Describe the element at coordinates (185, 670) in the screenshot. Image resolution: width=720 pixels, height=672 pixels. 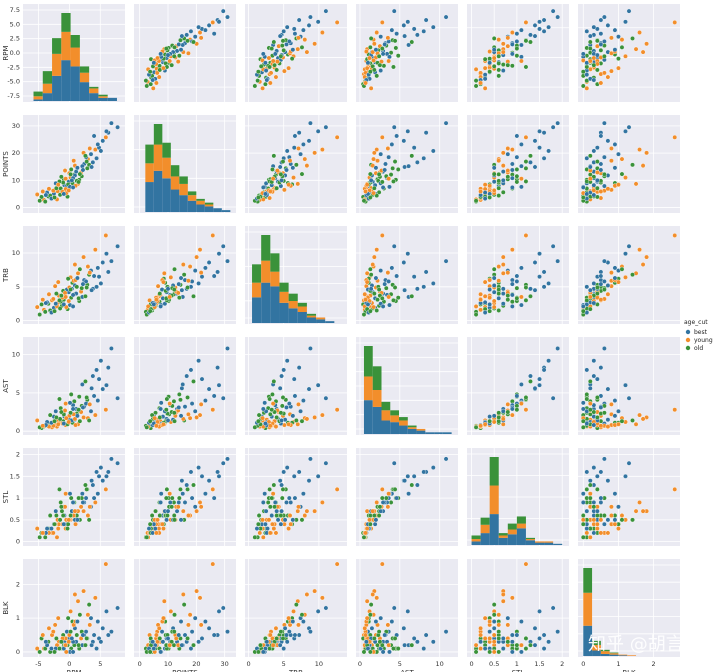
I see `x-axis-label-points: POINTS` at that location.